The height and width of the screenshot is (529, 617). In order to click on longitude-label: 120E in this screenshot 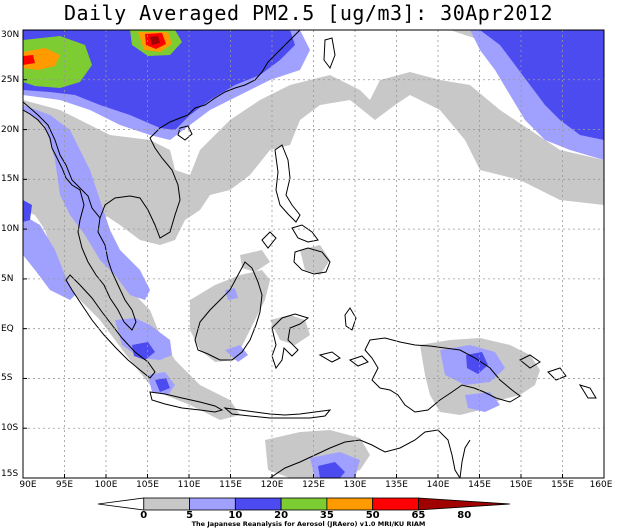, I will do `click(272, 485)`.